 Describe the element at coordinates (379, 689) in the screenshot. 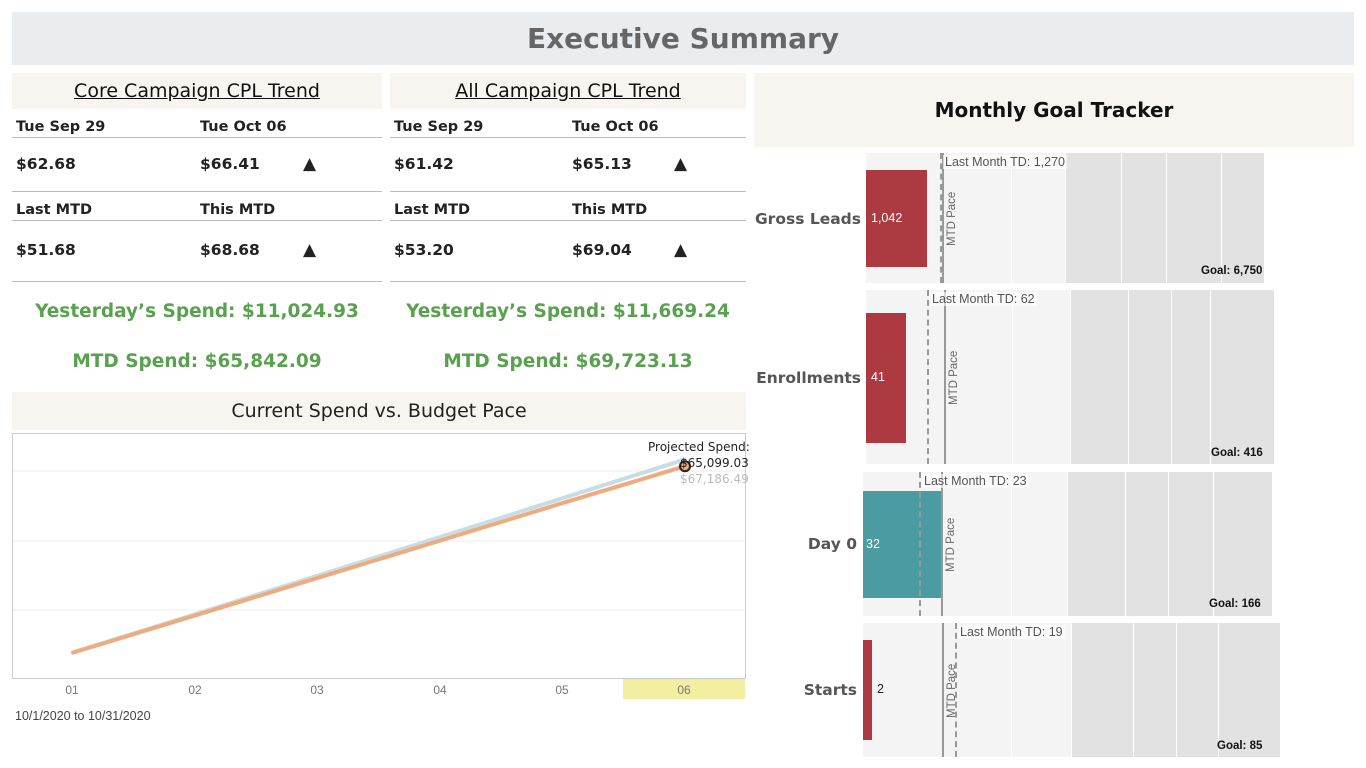

I see `spend-chart-x-axis: 01 02 03 04 05 06` at that location.